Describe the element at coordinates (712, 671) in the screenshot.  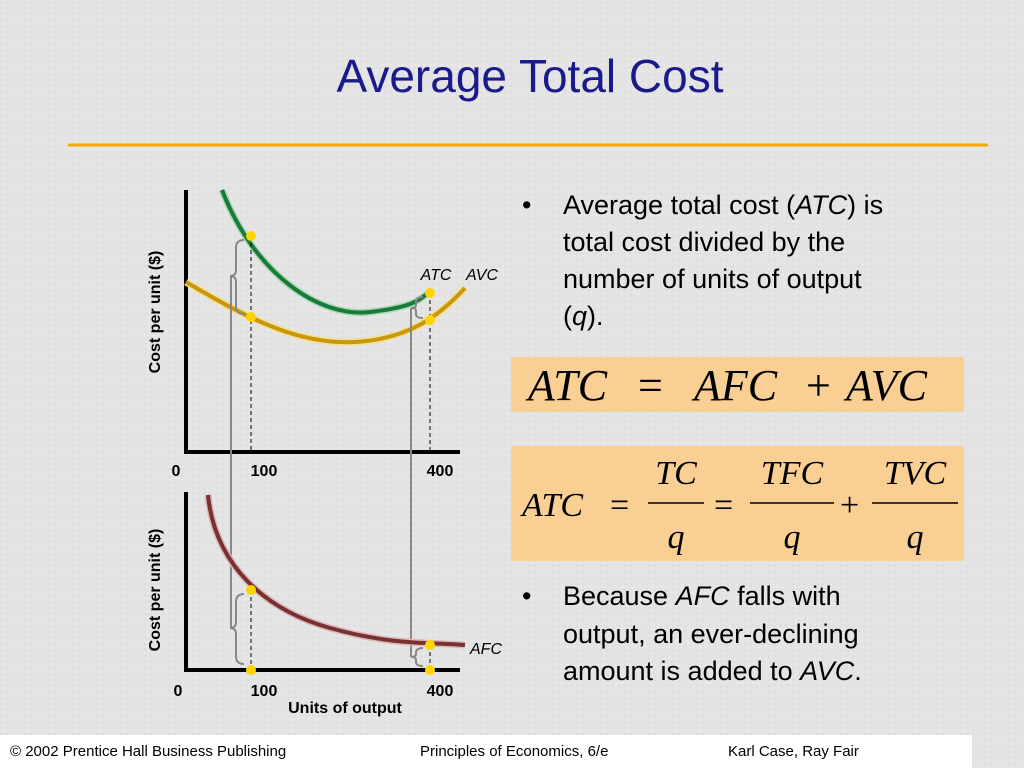
I see `bullet-line: amount is added to AVC.` at that location.